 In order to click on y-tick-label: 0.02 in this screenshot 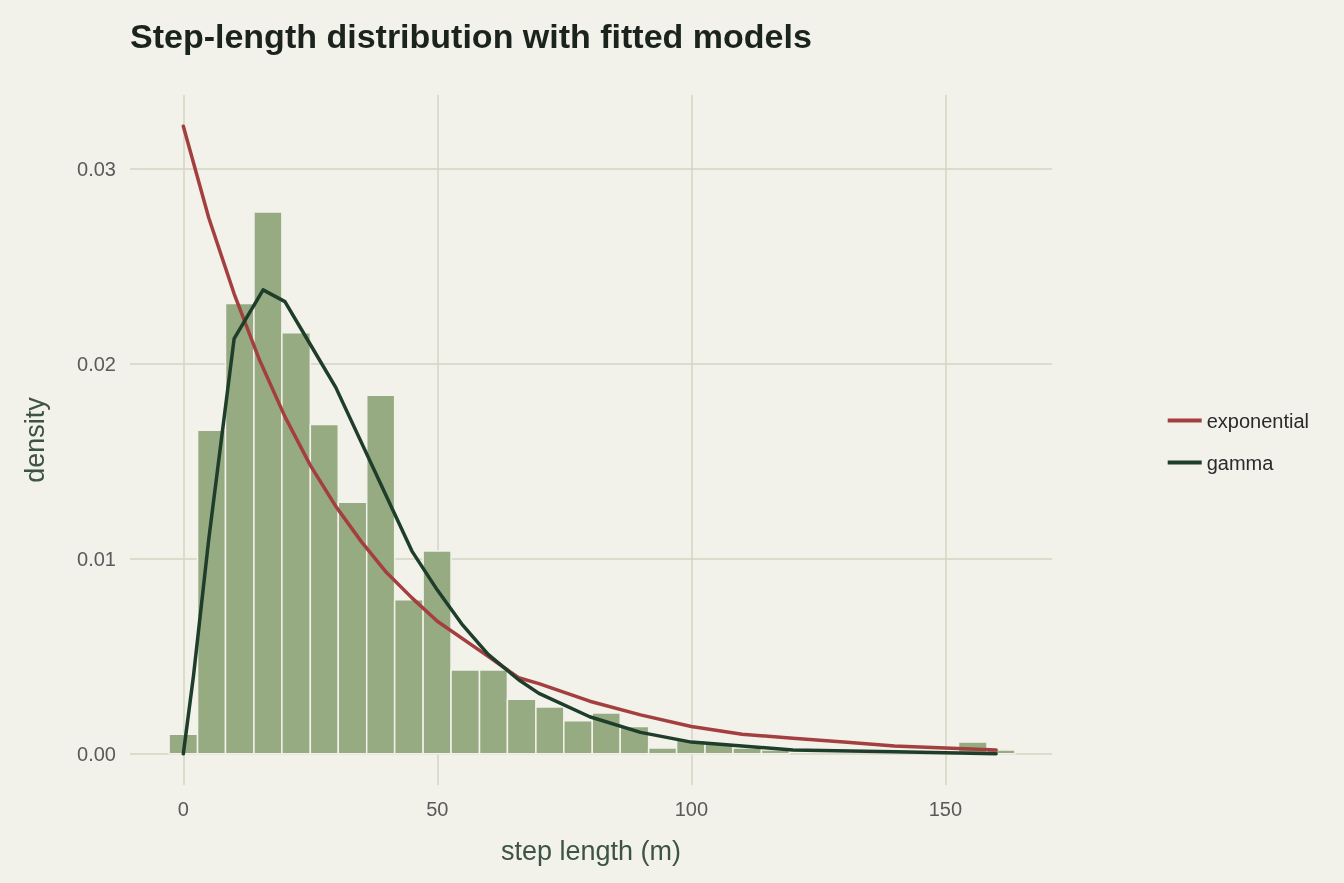, I will do `click(96, 363)`.